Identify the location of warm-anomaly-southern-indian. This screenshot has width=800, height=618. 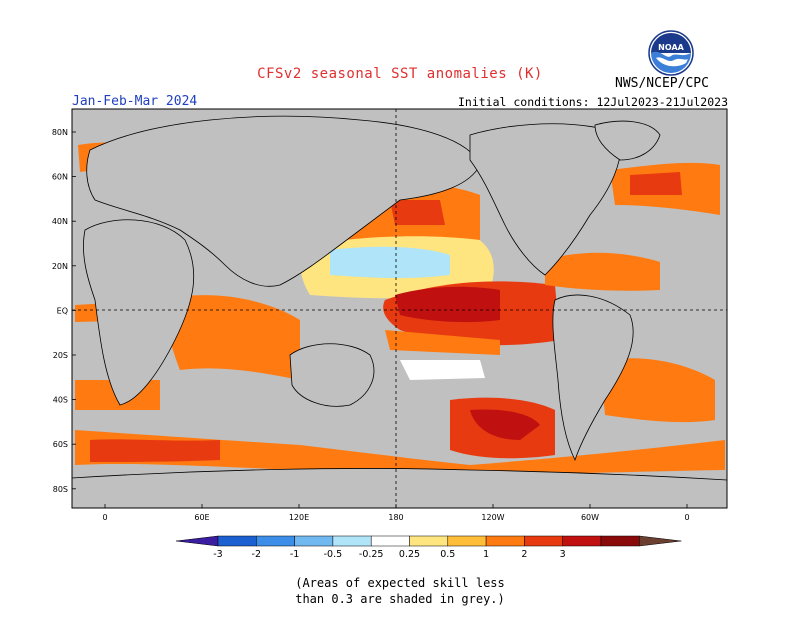
(155, 450).